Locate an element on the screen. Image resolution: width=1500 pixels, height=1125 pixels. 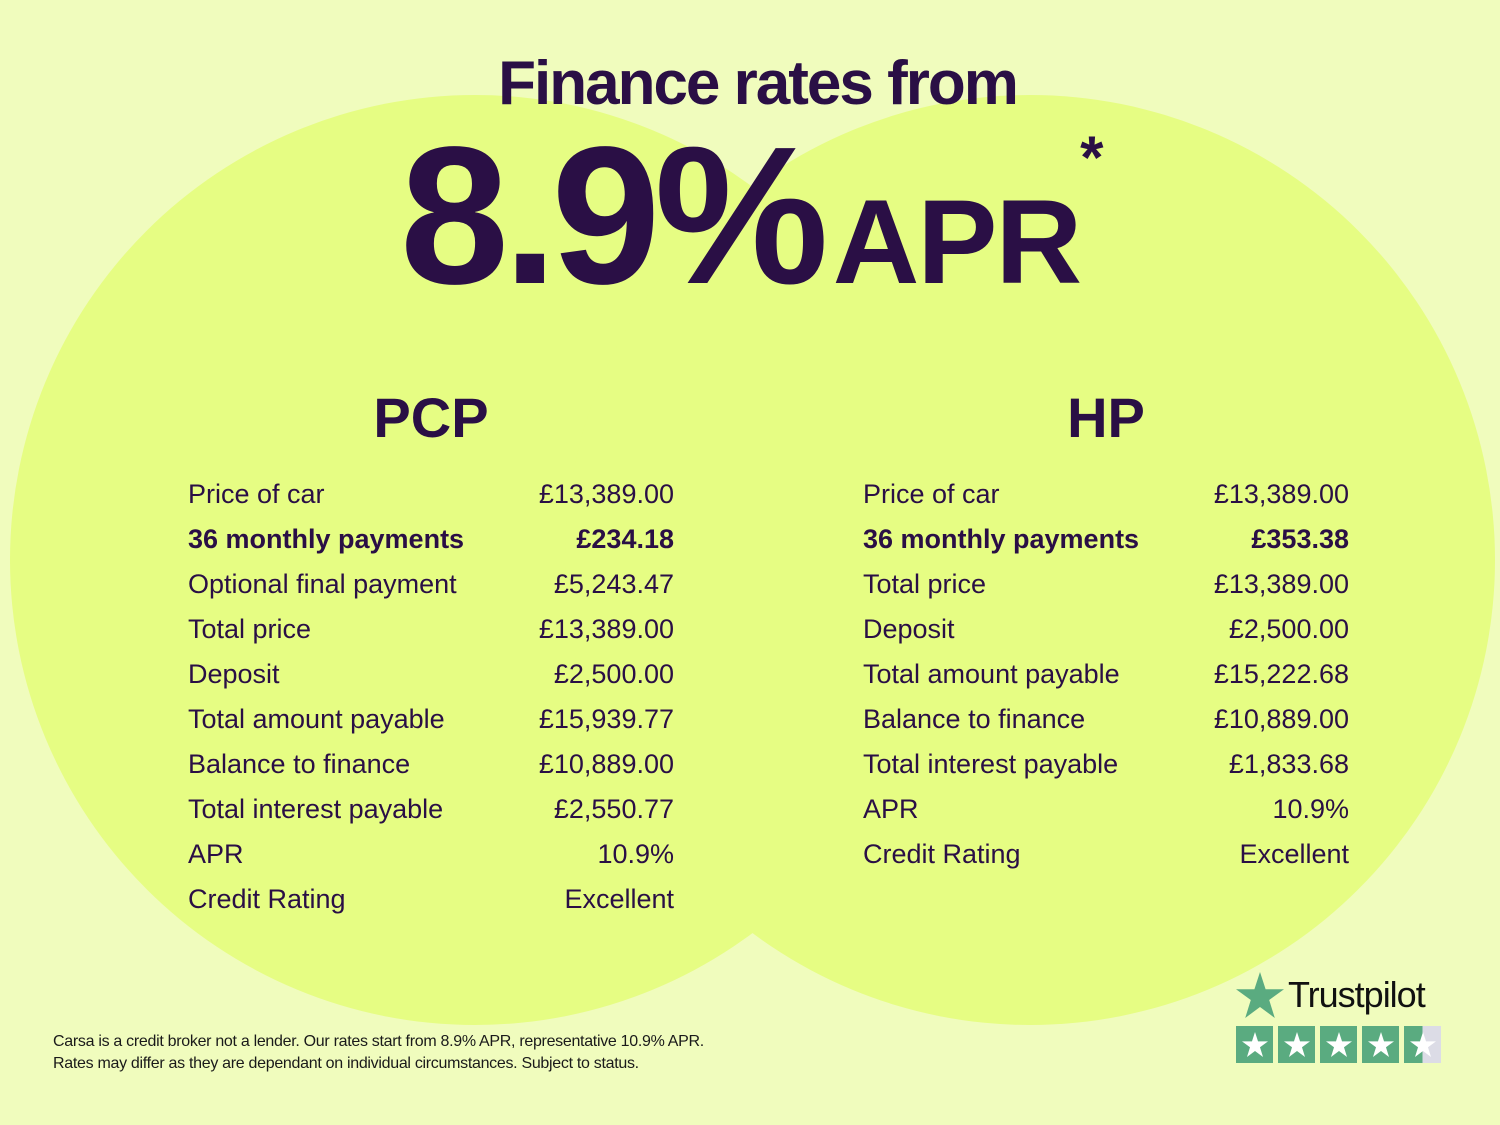
trustpilot-name: Trustpilot is located at coordinates (1357, 994).